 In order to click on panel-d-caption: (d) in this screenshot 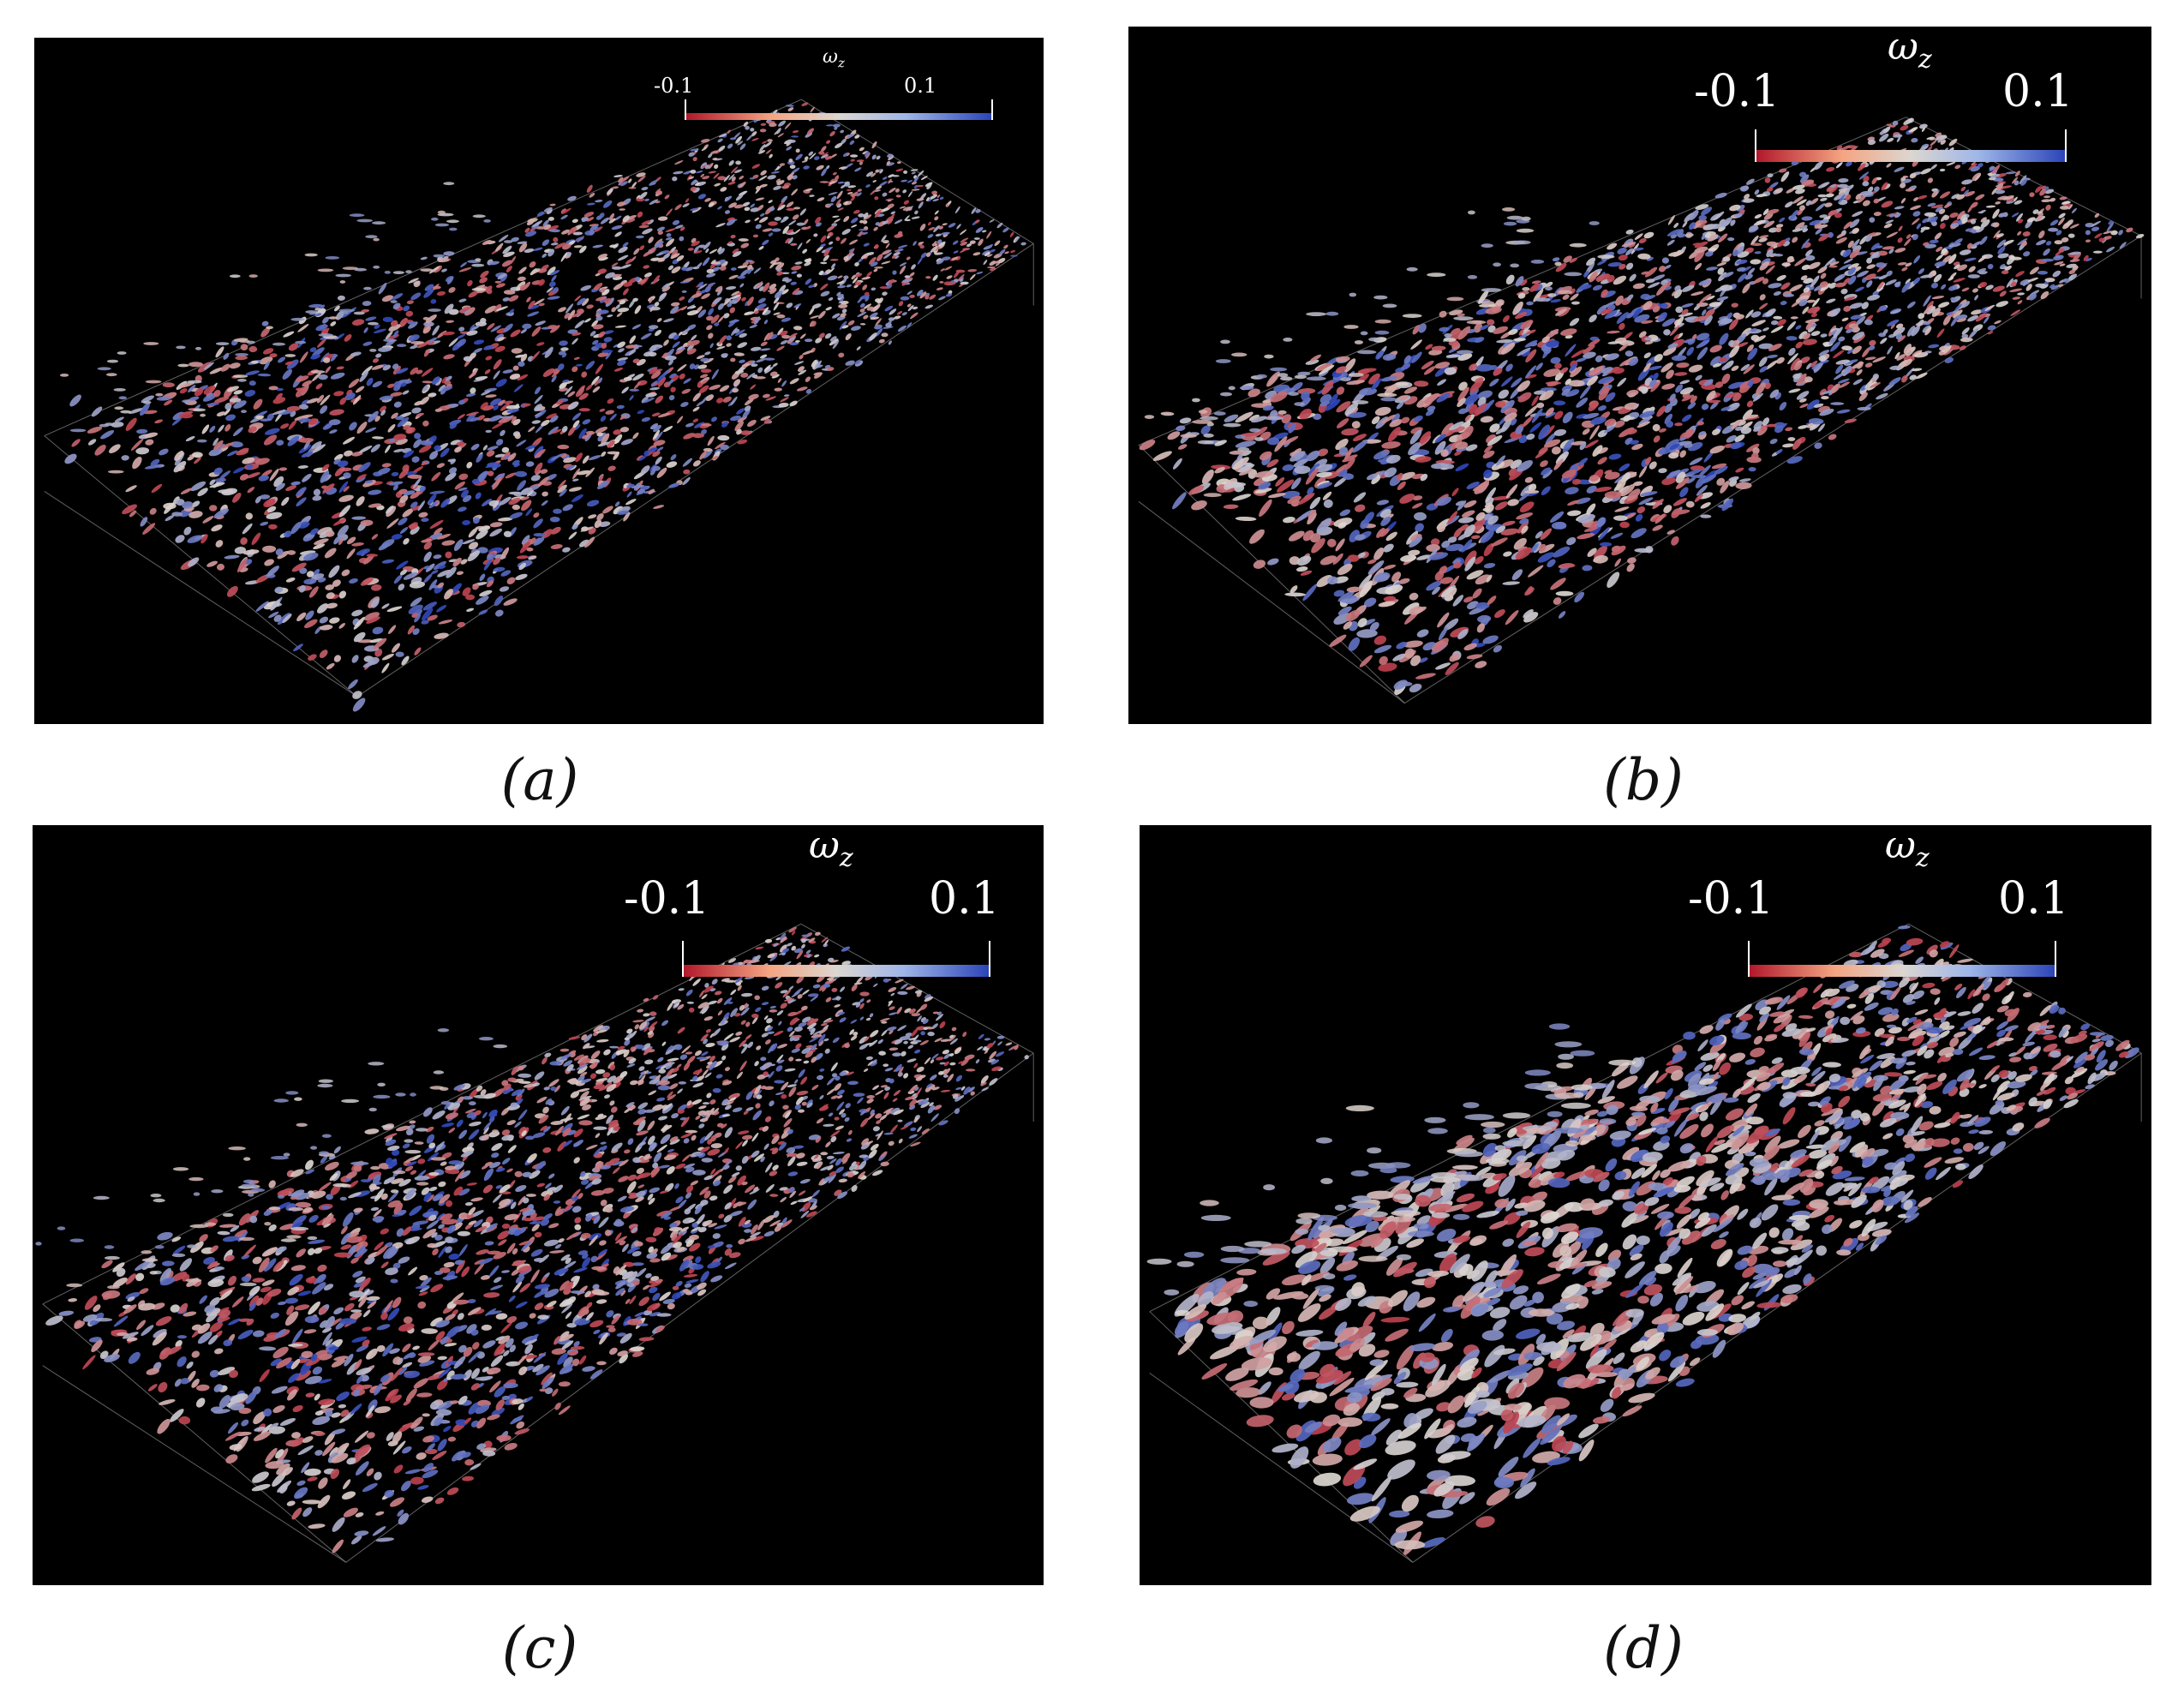, I will do `click(1643, 1648)`.